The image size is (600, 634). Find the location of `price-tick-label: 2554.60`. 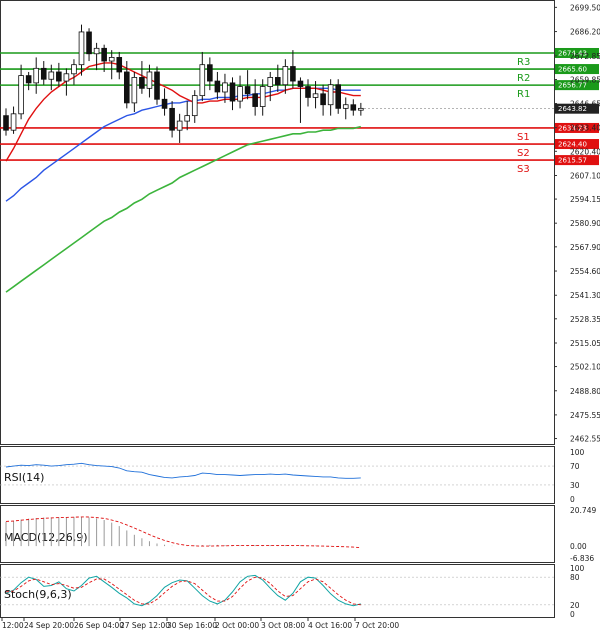

price-tick-label: 2554.60 is located at coordinates (585, 271).